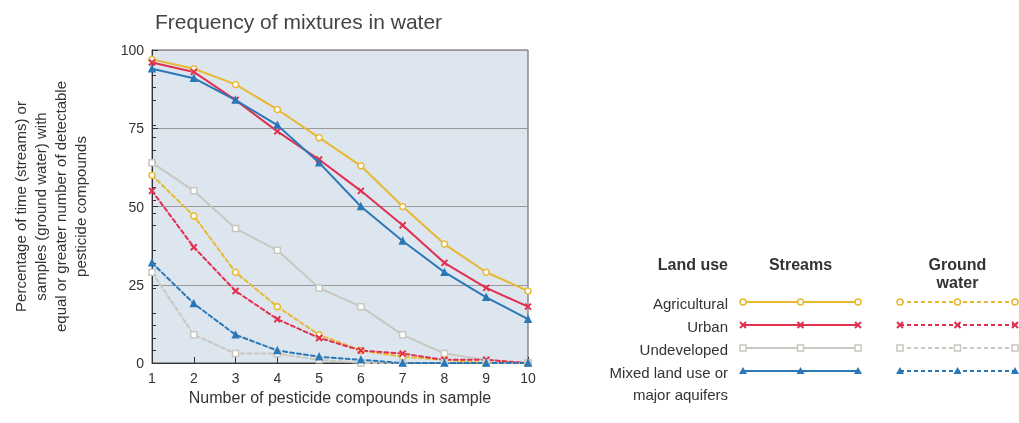  I want to click on y-tick-label: 75, so click(136, 128).